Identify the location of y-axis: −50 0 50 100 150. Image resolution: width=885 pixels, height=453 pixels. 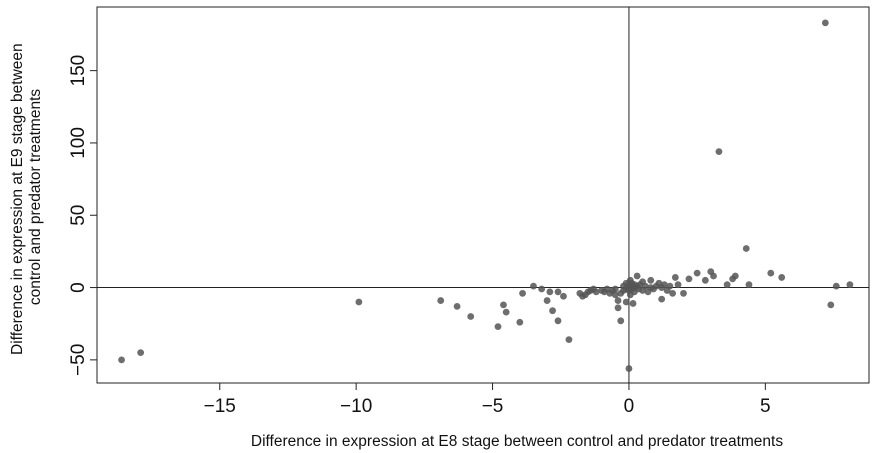
(82, 215).